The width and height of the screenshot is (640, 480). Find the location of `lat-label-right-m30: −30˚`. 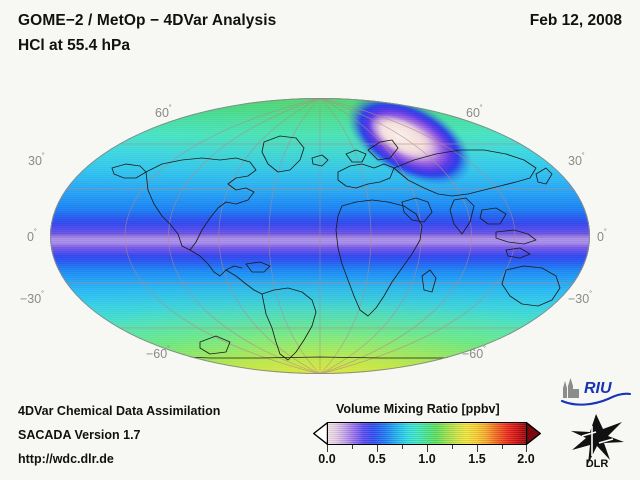

lat-label-right-m30: −30˚ is located at coordinates (580, 298).